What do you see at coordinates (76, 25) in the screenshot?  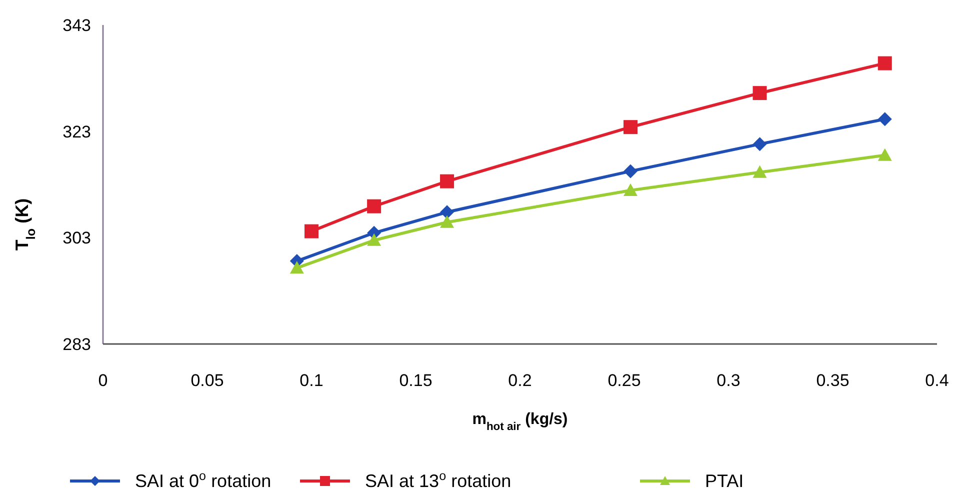 I see `y-tick-label: 343` at bounding box center [76, 25].